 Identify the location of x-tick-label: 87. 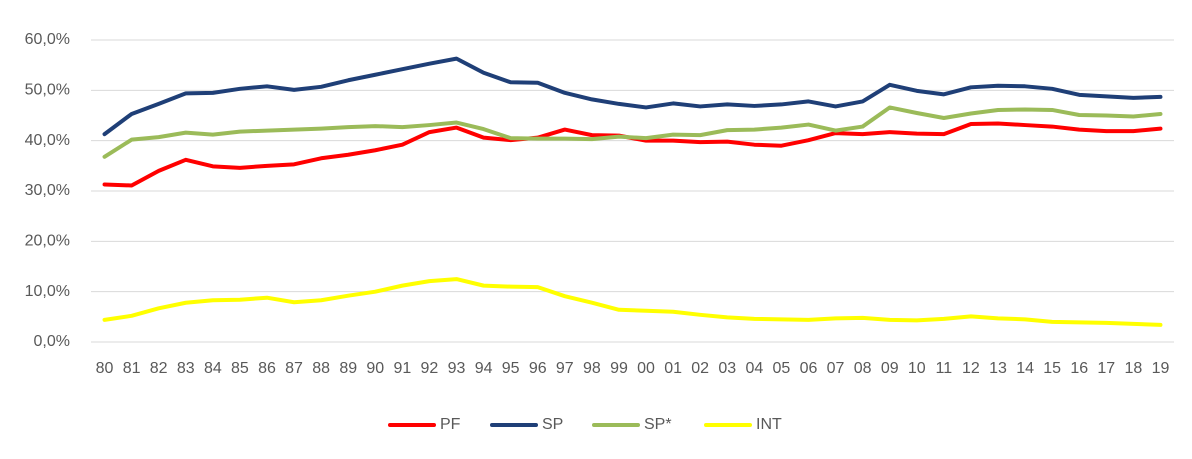
(294, 368).